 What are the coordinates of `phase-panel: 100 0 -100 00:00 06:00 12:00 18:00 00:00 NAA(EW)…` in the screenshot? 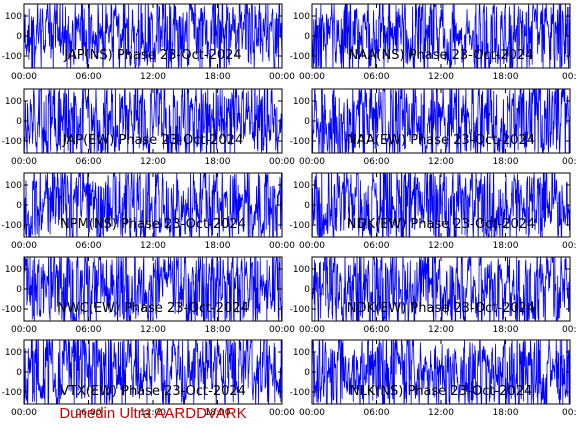 It's located at (433, 127).